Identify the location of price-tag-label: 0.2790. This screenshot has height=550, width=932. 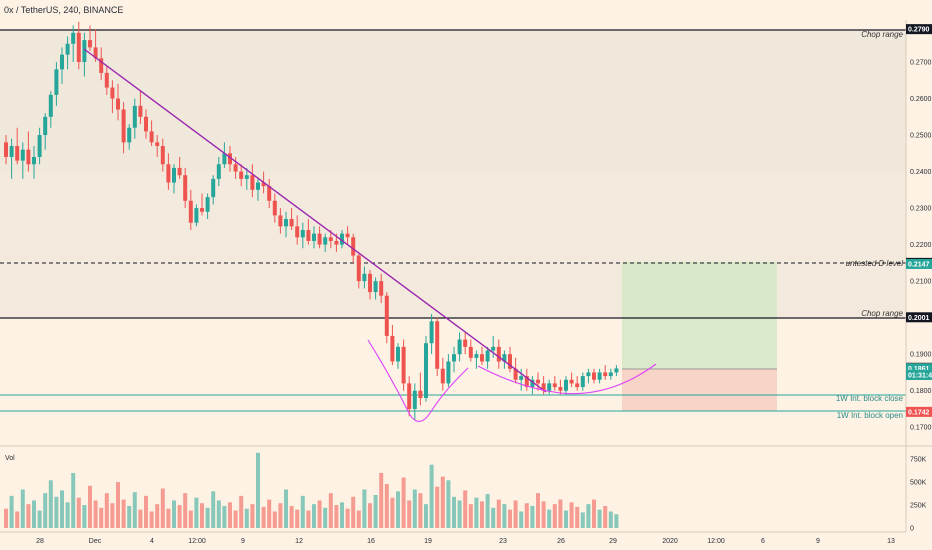
(919, 30).